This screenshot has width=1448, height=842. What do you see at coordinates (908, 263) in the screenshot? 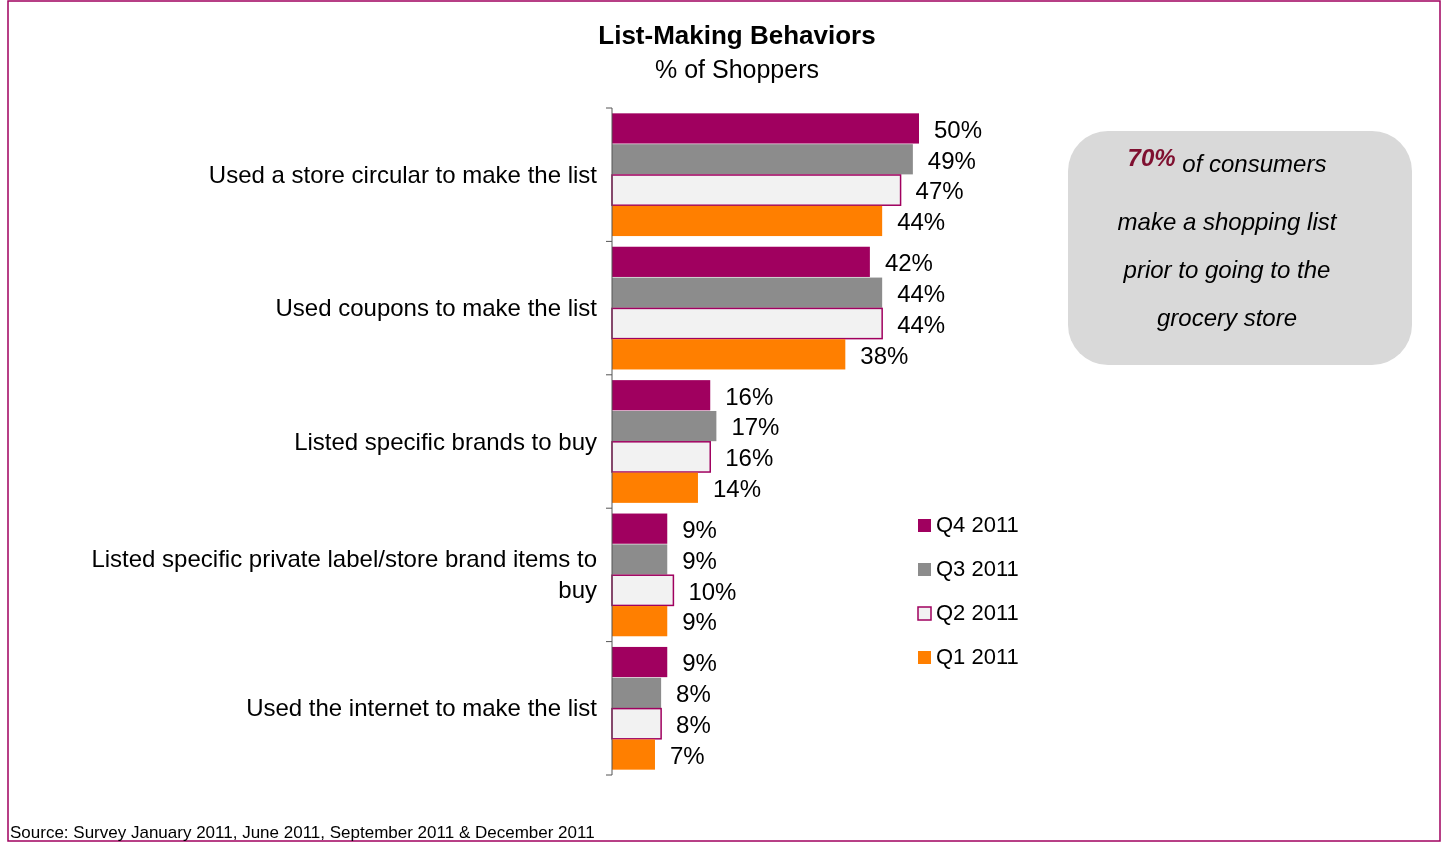
I see `data-label: 42%` at bounding box center [908, 263].